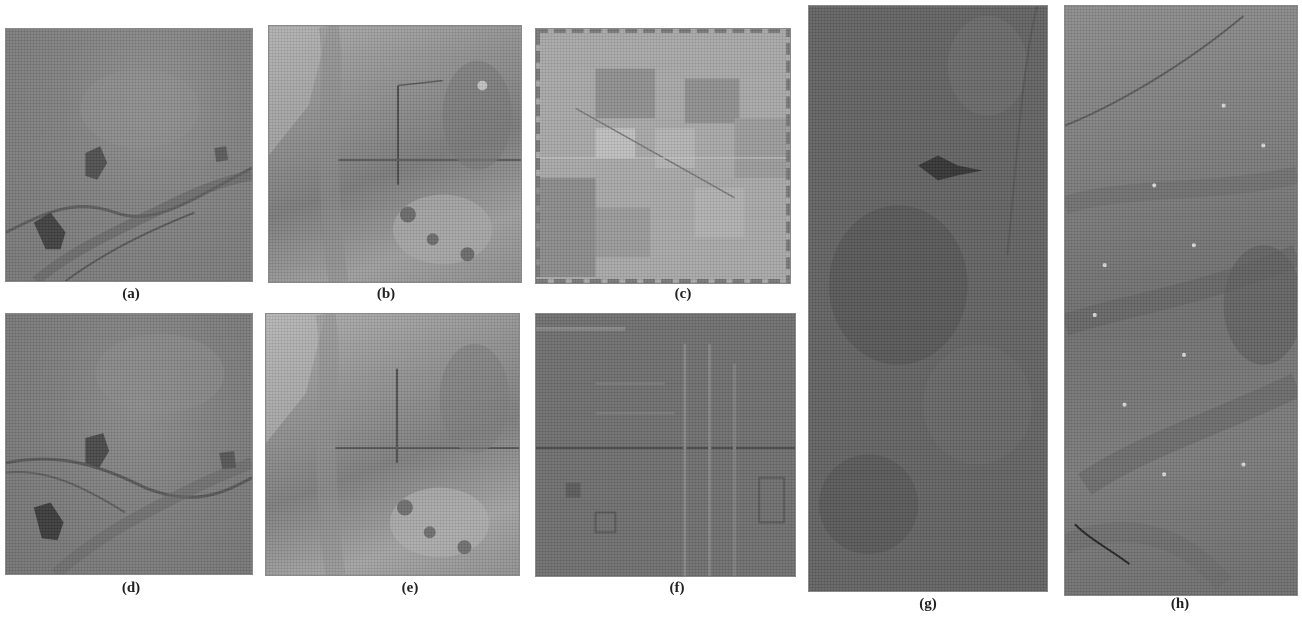  I want to click on image-panel-d, so click(129, 444).